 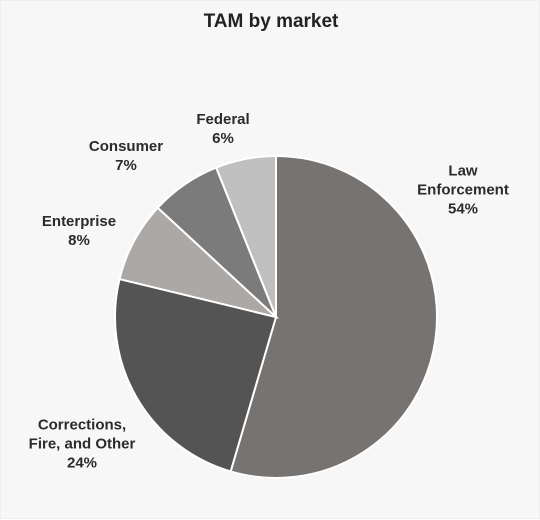 What do you see at coordinates (463, 209) in the screenshot?
I see `slice-percent: 54%` at bounding box center [463, 209].